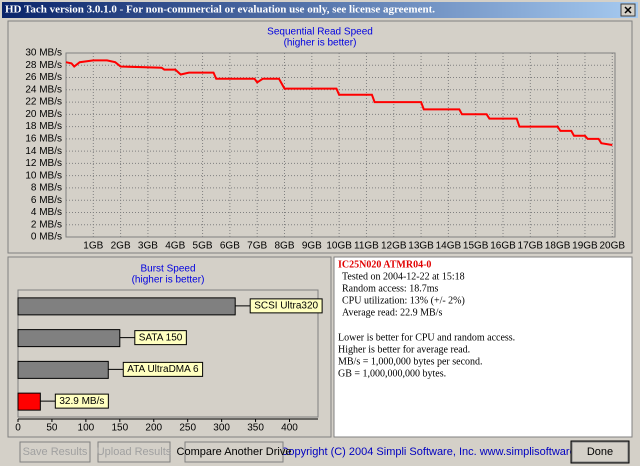 The image size is (640, 466). I want to click on x-tick-label: 20GB, so click(612, 246).